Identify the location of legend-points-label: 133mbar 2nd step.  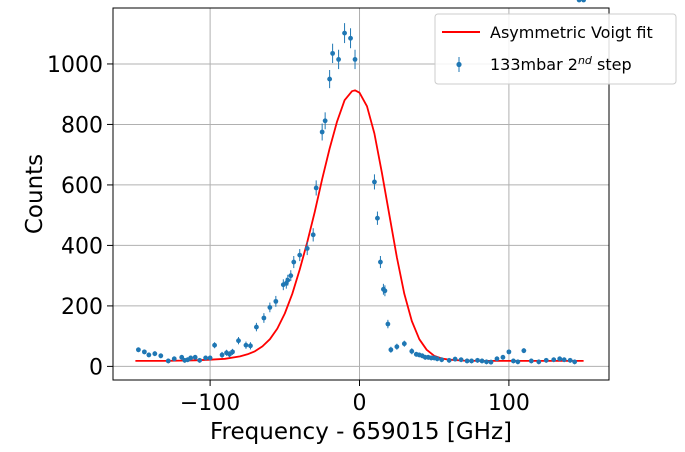
(561, 64).